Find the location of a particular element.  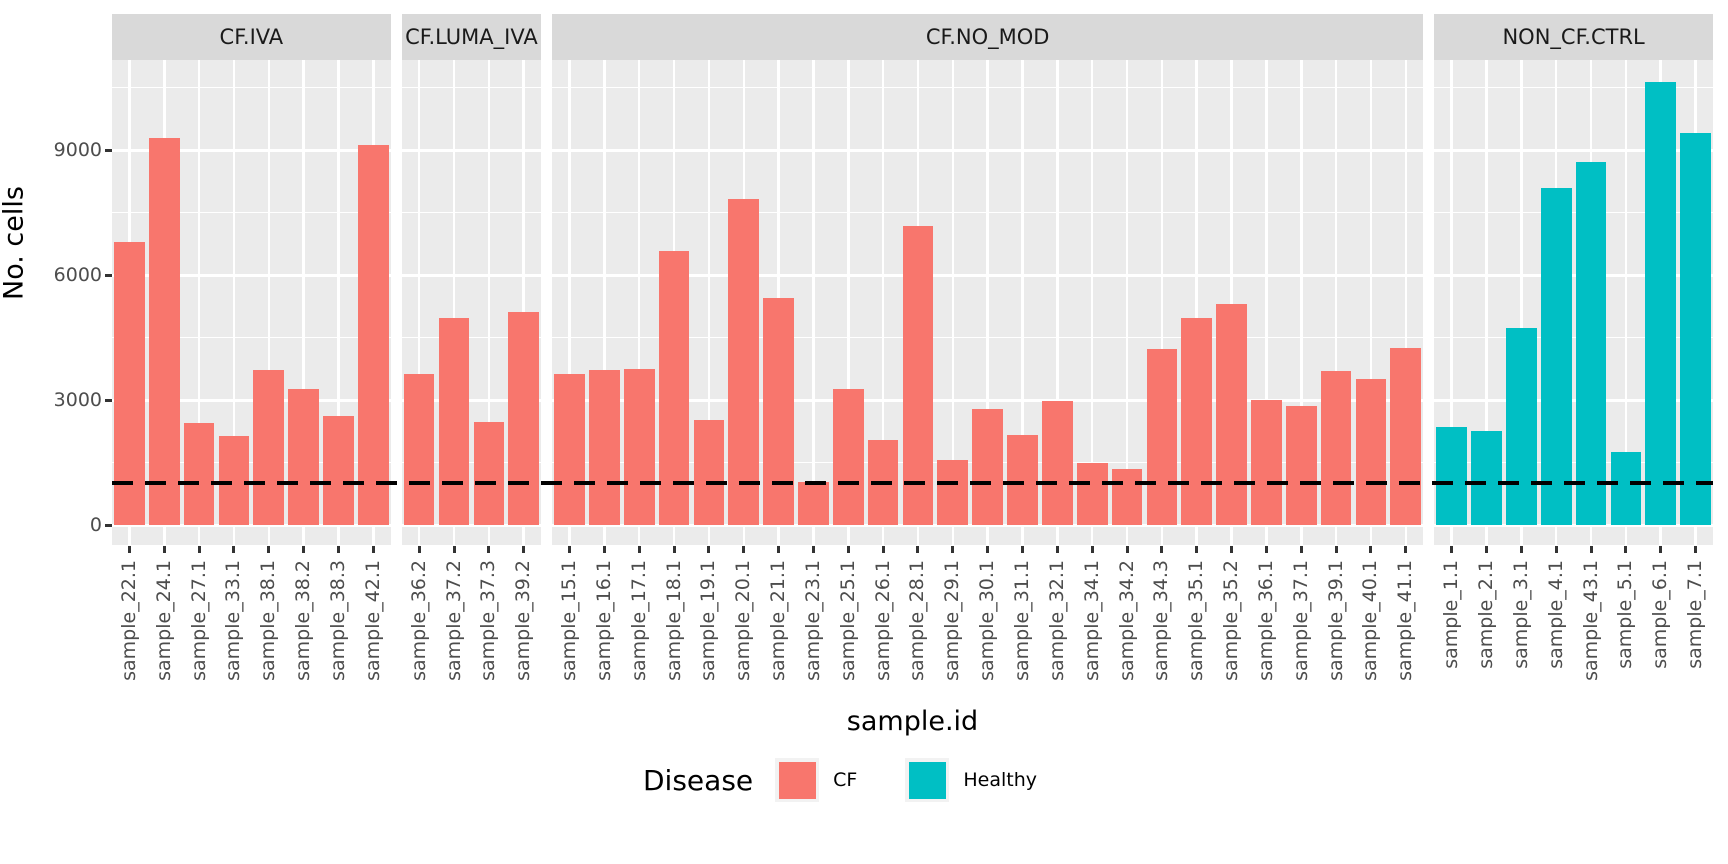

x-tick-label-cell: sample_43.1 is located at coordinates (1591, 635).